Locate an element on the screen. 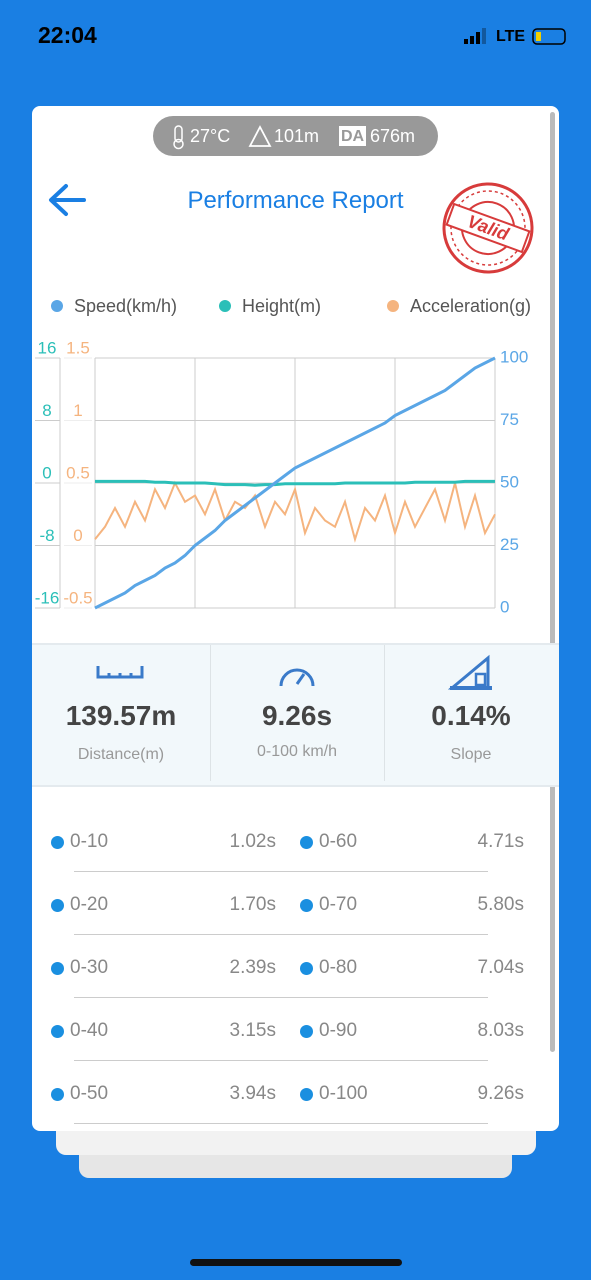 Image resolution: width=591 pixels, height=1280 pixels. status-icons: LTE is located at coordinates (515, 36).